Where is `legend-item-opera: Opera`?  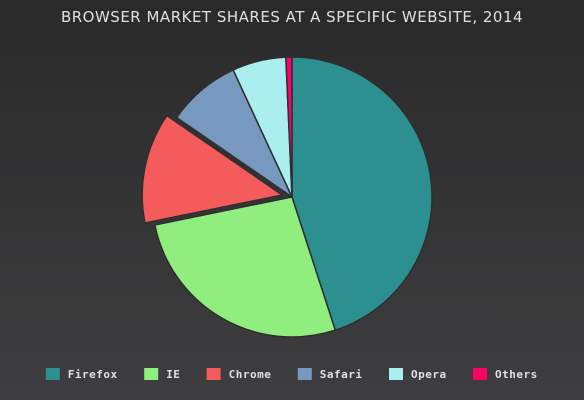
legend-item-opera: Opera is located at coordinates (418, 374).